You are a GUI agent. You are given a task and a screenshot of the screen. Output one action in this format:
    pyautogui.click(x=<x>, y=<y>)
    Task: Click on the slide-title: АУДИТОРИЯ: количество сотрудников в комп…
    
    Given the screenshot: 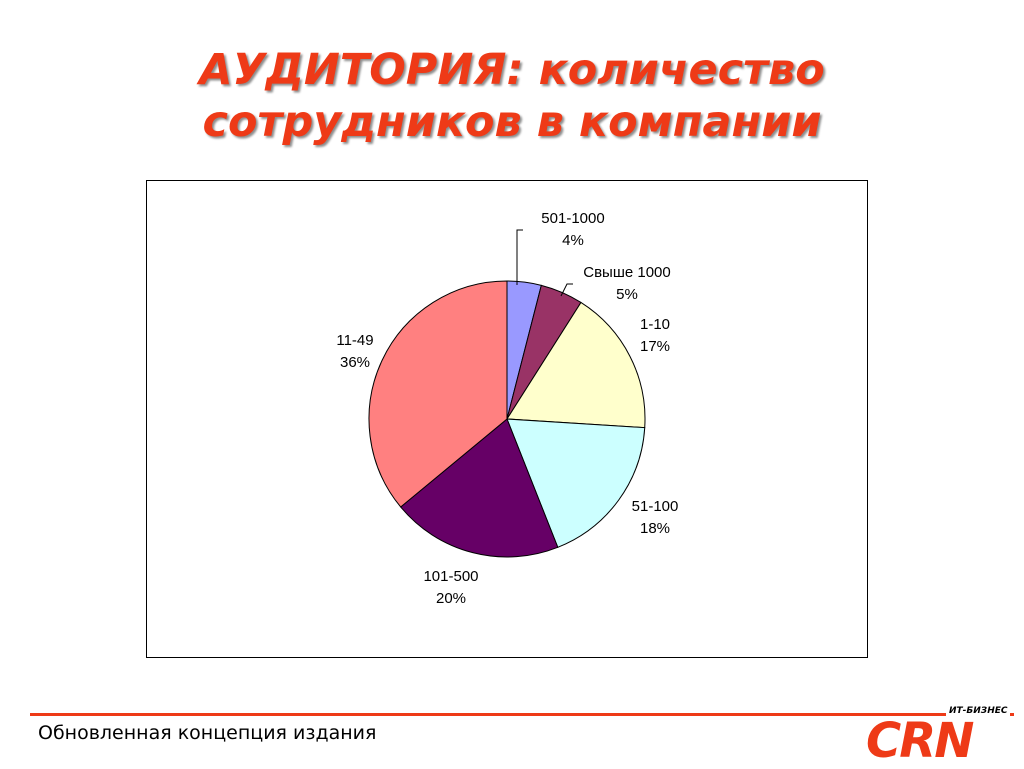 What is the action you would take?
    pyautogui.click(x=512, y=96)
    